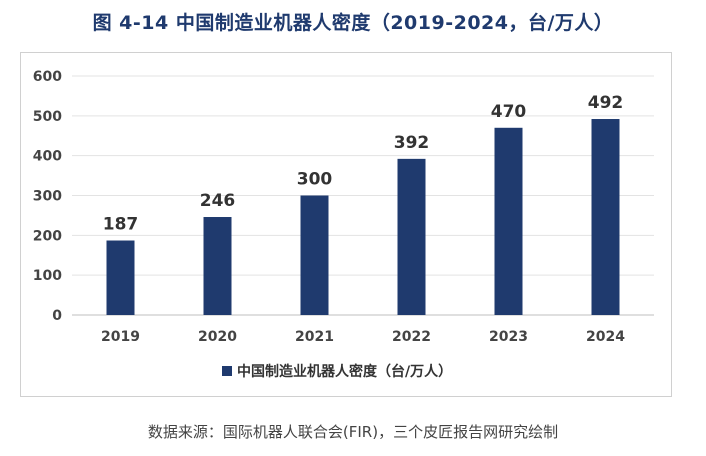 This screenshot has height=456, width=706. Describe the element at coordinates (605, 217) in the screenshot. I see `bar-2024` at that location.